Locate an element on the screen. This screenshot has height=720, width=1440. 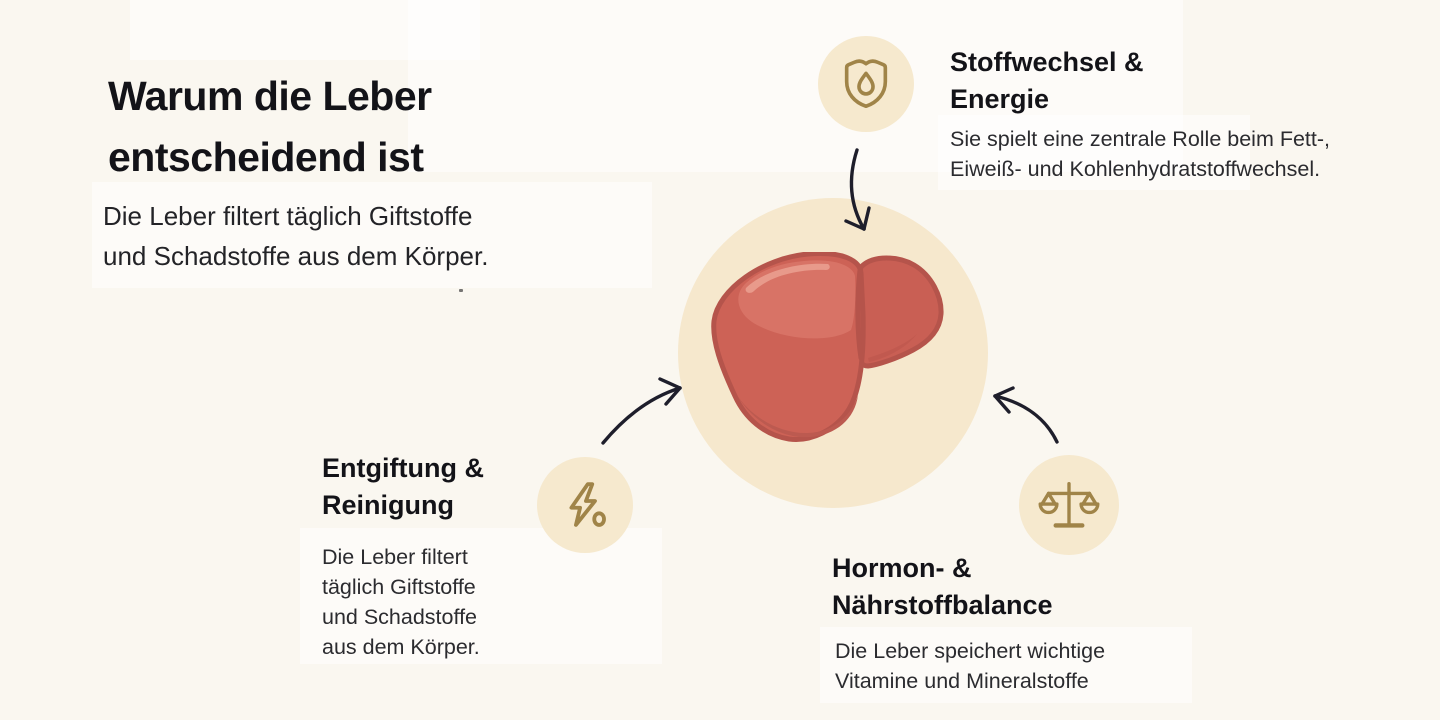
callout-body-line: Die Leber speichert wichtige is located at coordinates (970, 651).